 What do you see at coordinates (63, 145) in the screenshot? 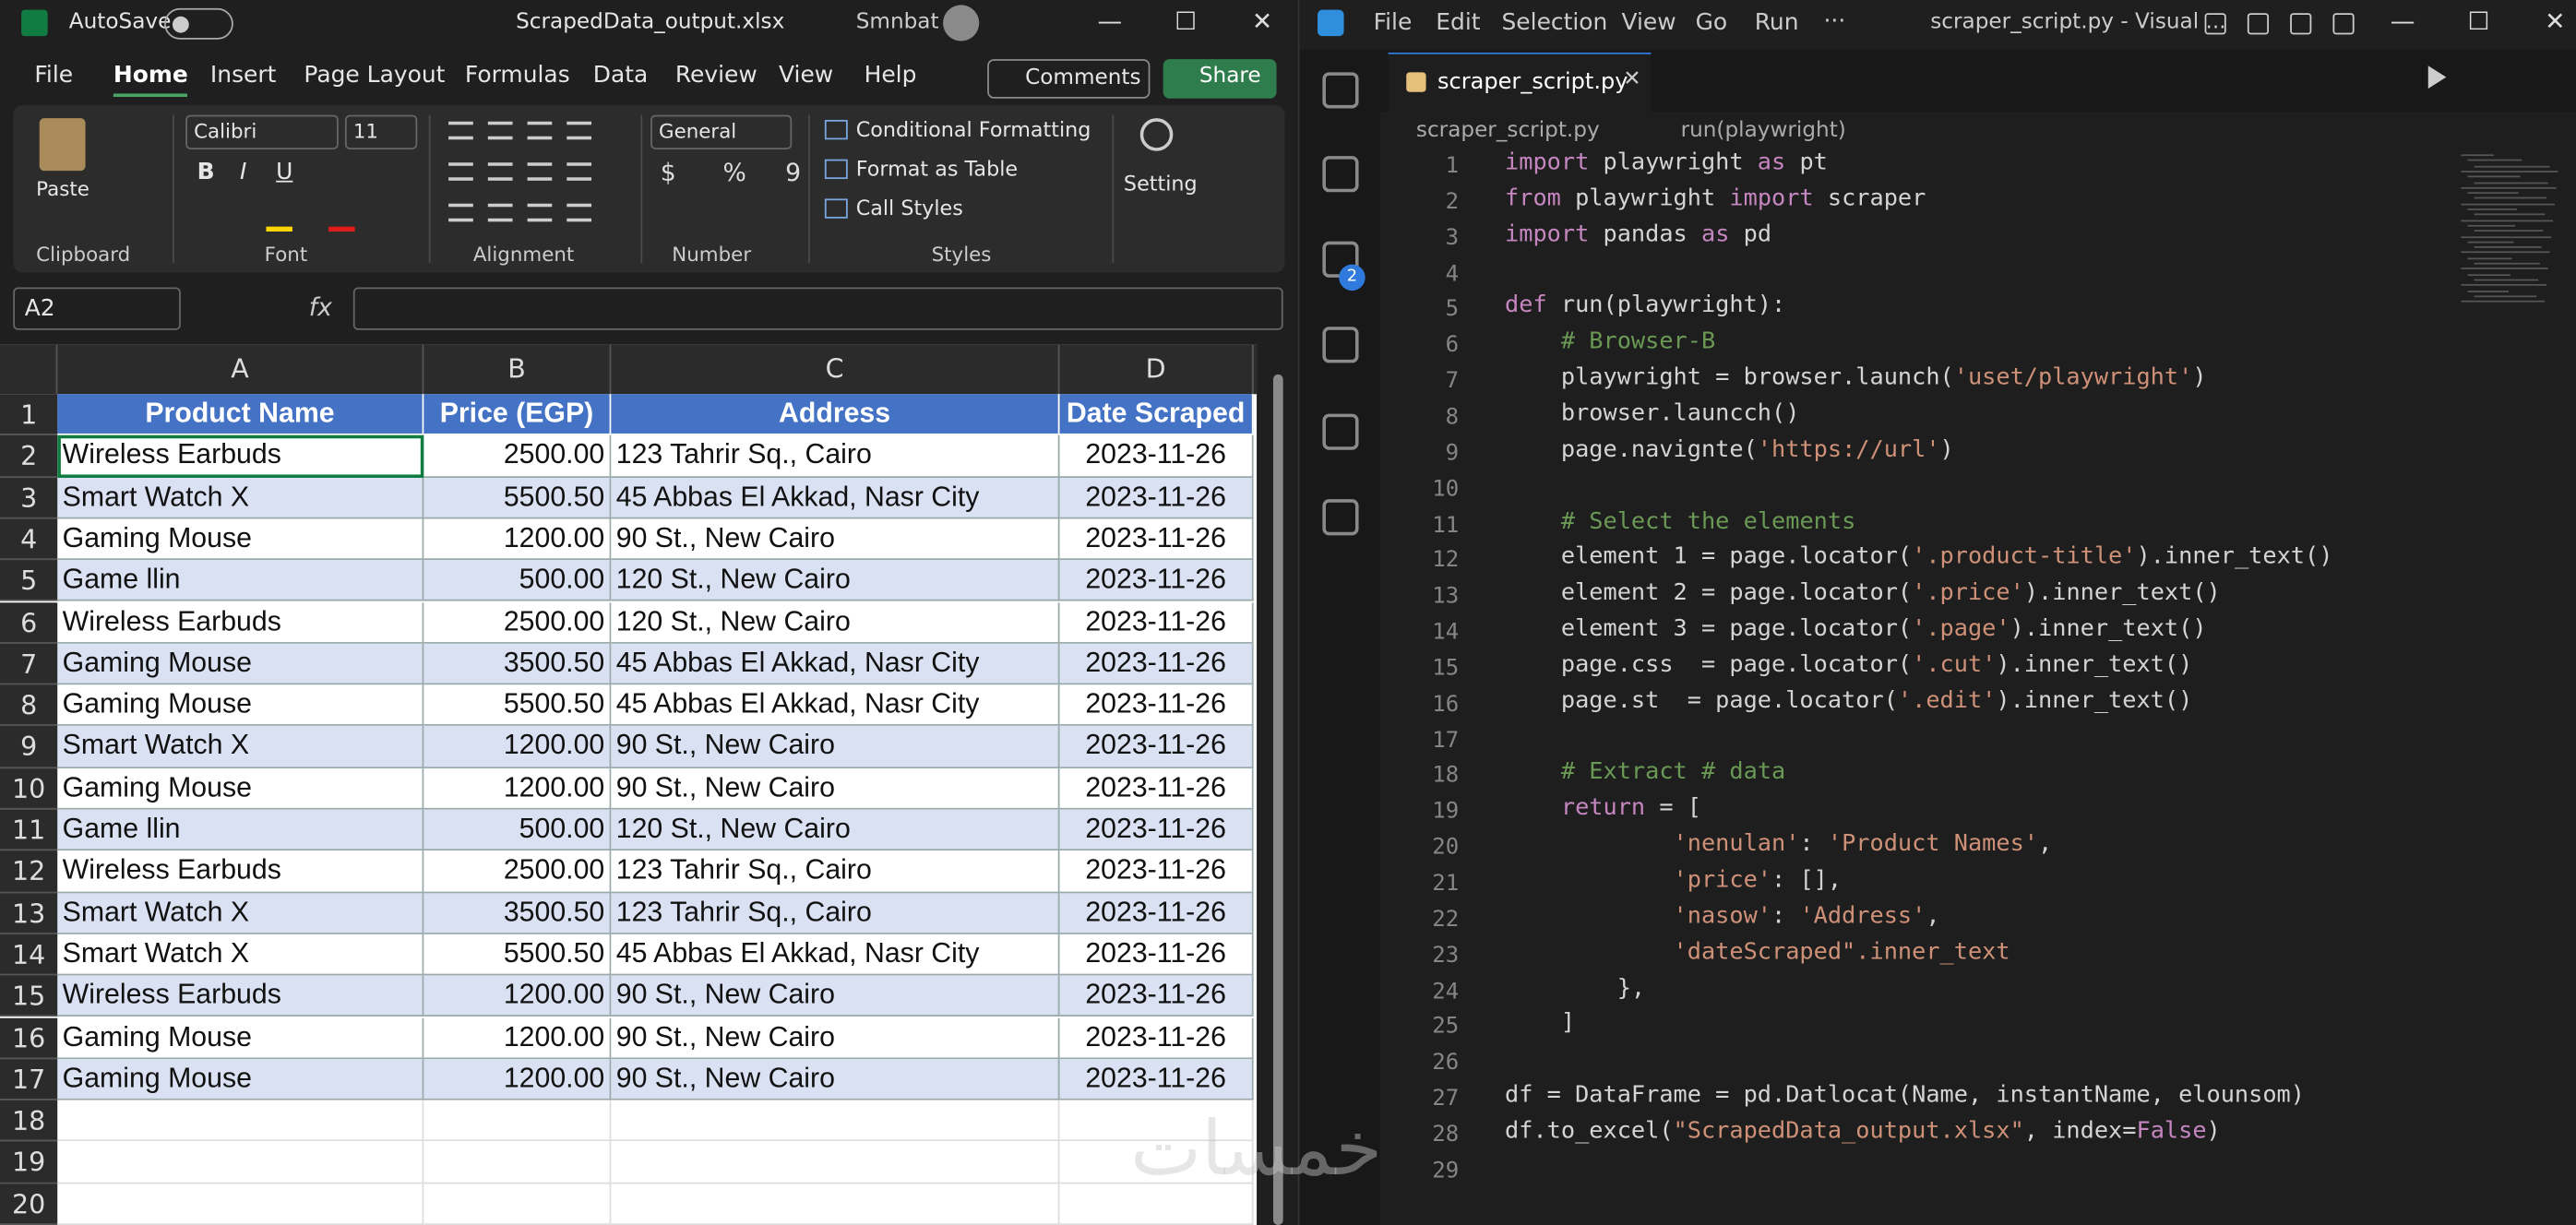
I see `paste-icon` at bounding box center [63, 145].